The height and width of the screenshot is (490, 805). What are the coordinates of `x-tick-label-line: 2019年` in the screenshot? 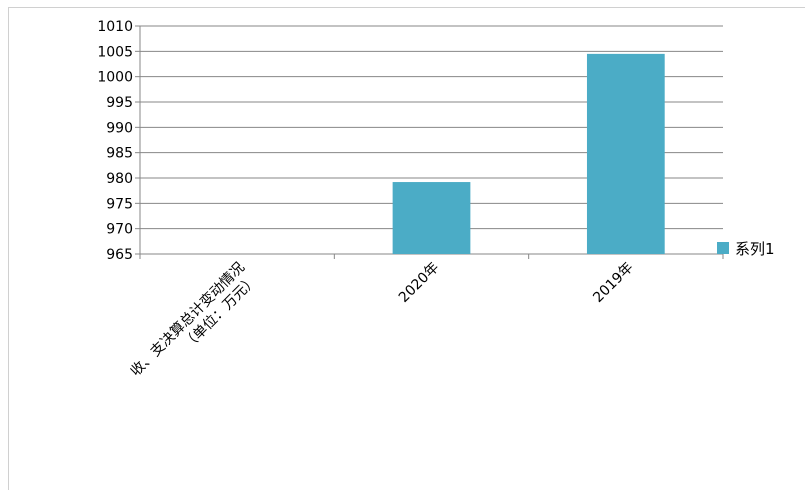 It's located at (613, 283).